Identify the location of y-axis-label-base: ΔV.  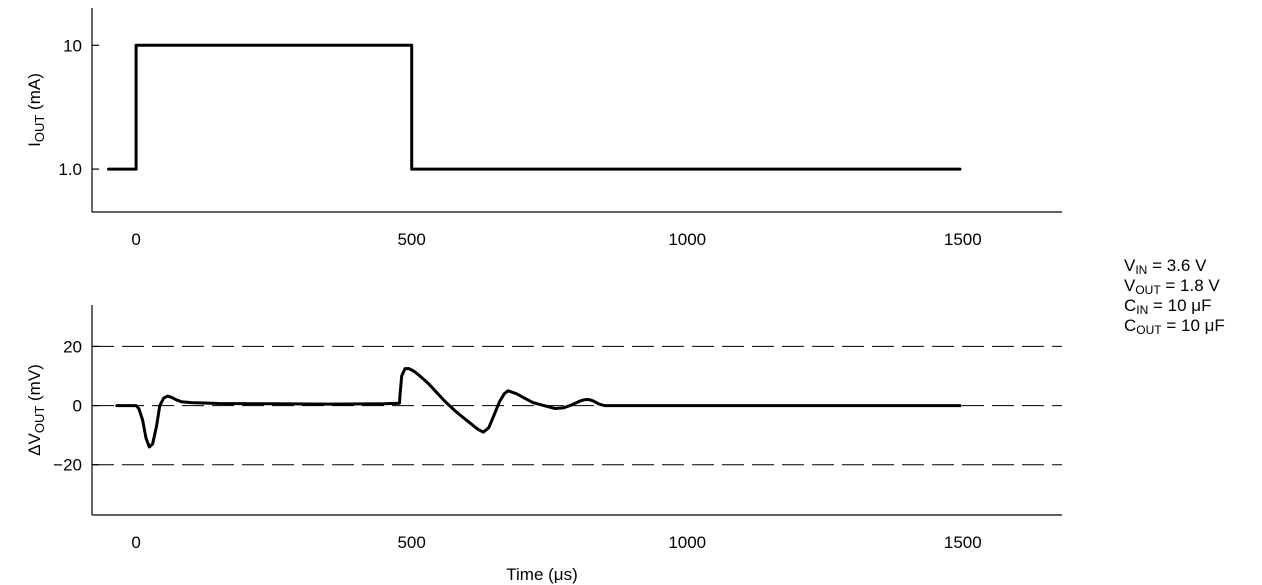
(34, 443).